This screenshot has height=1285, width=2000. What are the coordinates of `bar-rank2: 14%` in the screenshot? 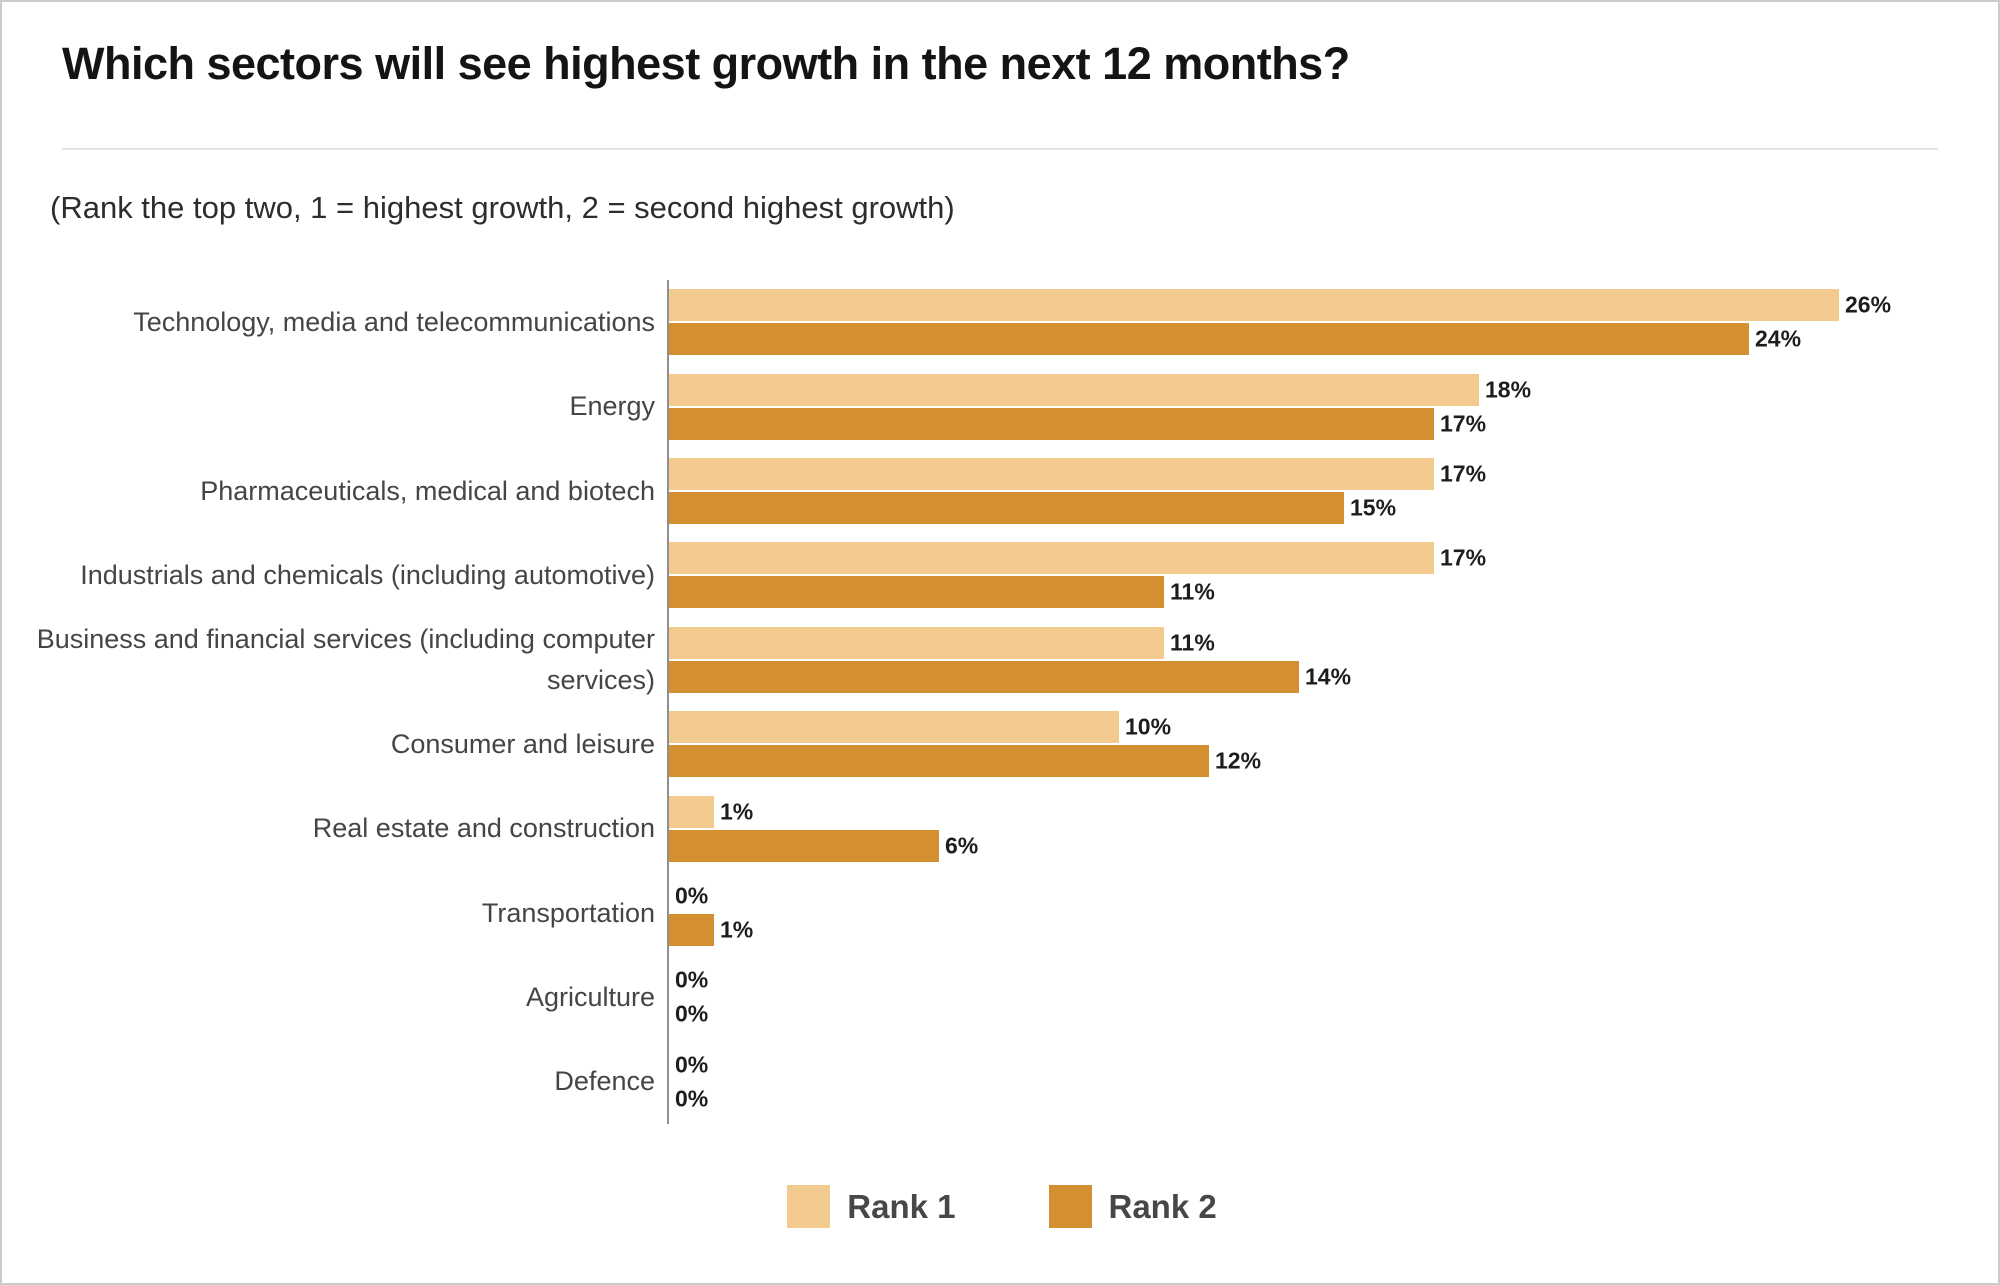 It's located at (1010, 676).